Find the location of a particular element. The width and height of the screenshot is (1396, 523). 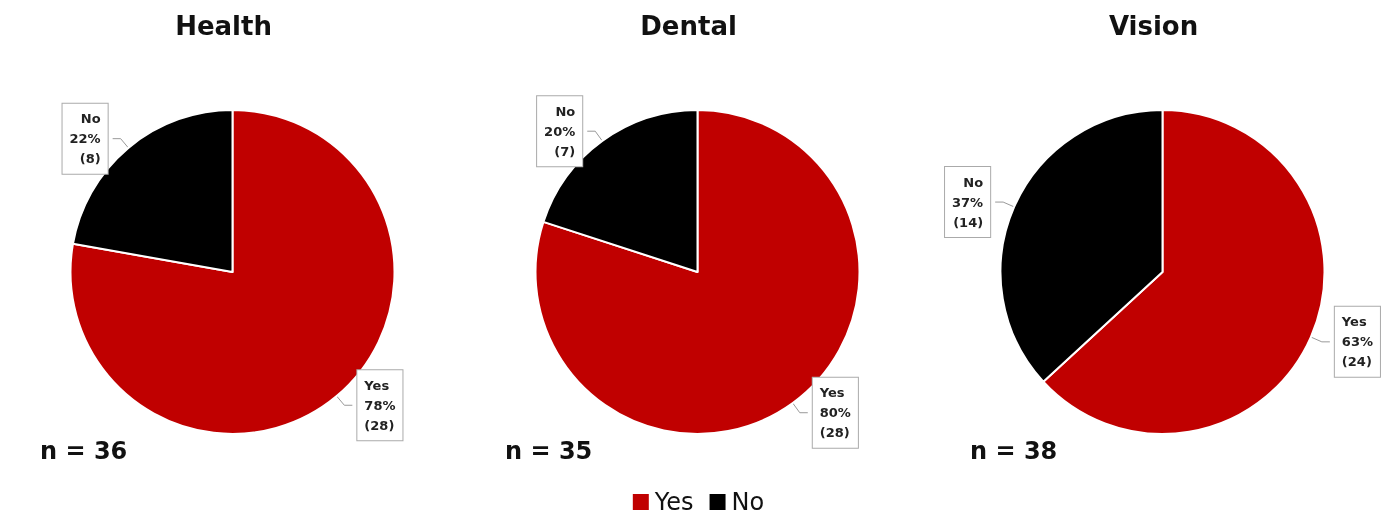

data-label: 22% (8) is located at coordinates (85, 149).